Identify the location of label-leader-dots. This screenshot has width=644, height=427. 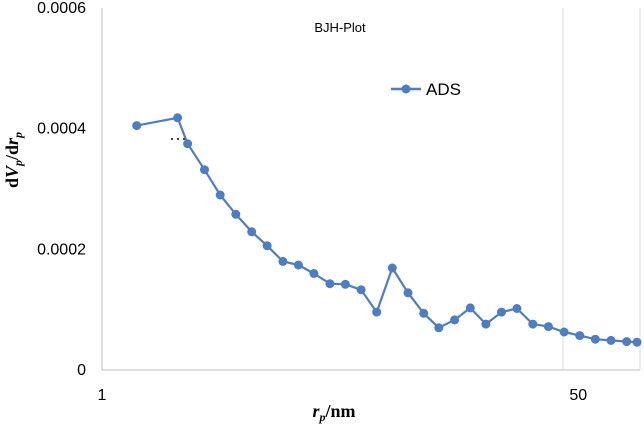
(178, 139).